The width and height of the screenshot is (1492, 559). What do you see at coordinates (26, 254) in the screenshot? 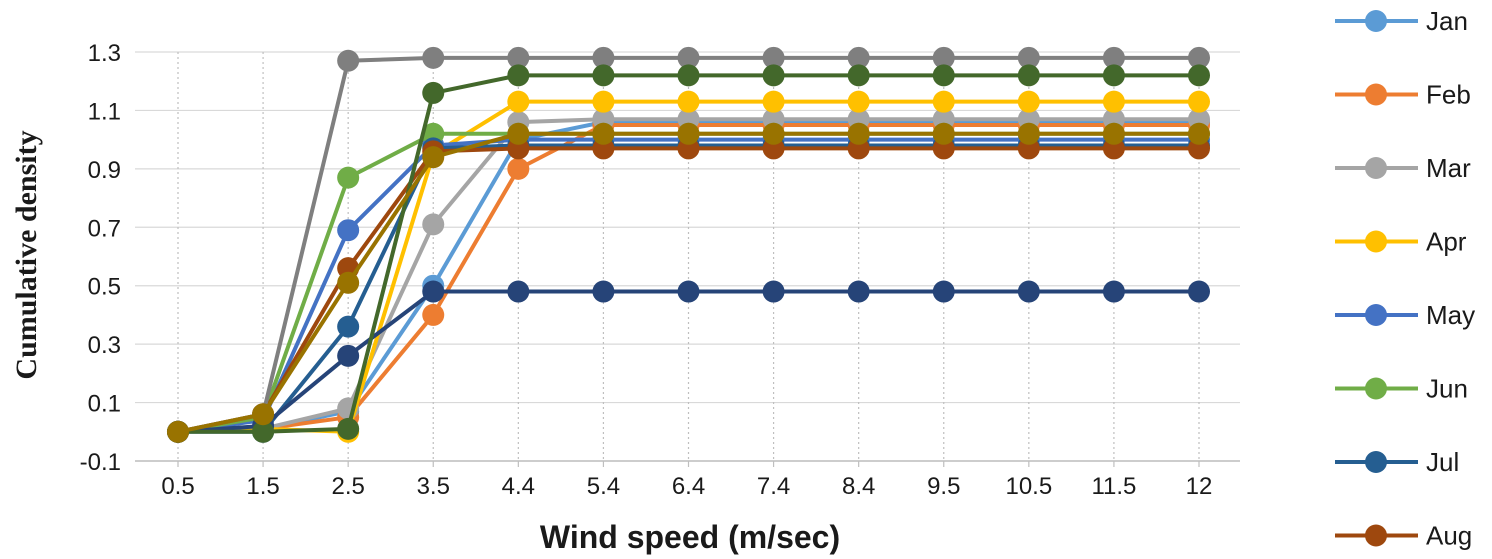
I see `y-axis-title: Cumulative density` at bounding box center [26, 254].